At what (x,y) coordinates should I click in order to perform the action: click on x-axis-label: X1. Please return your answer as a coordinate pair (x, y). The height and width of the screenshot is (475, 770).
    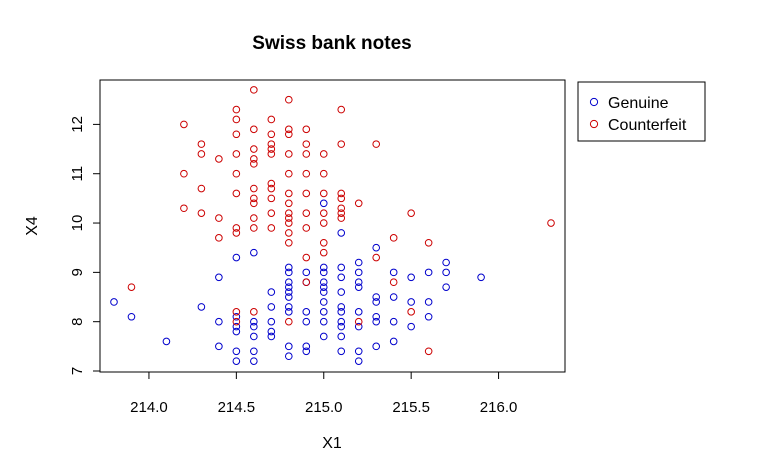
    Looking at the image, I should click on (332, 443).